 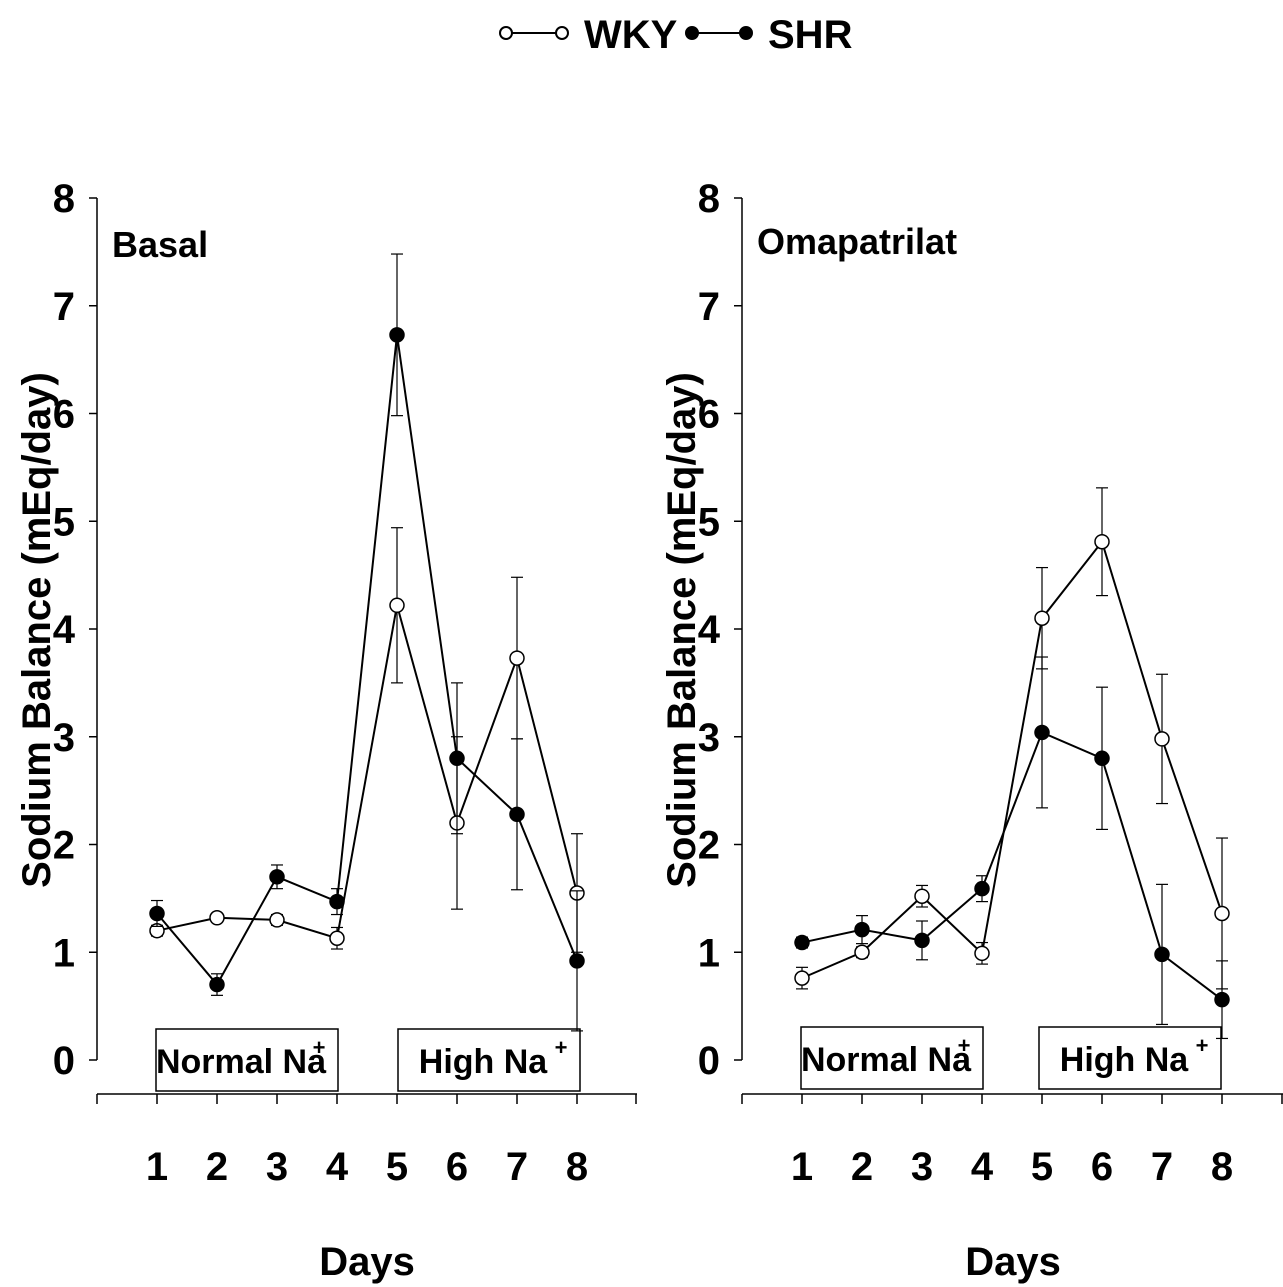 I want to click on diet-annotations: Normal Na+ High Na +, so click(x=368, y=1060).